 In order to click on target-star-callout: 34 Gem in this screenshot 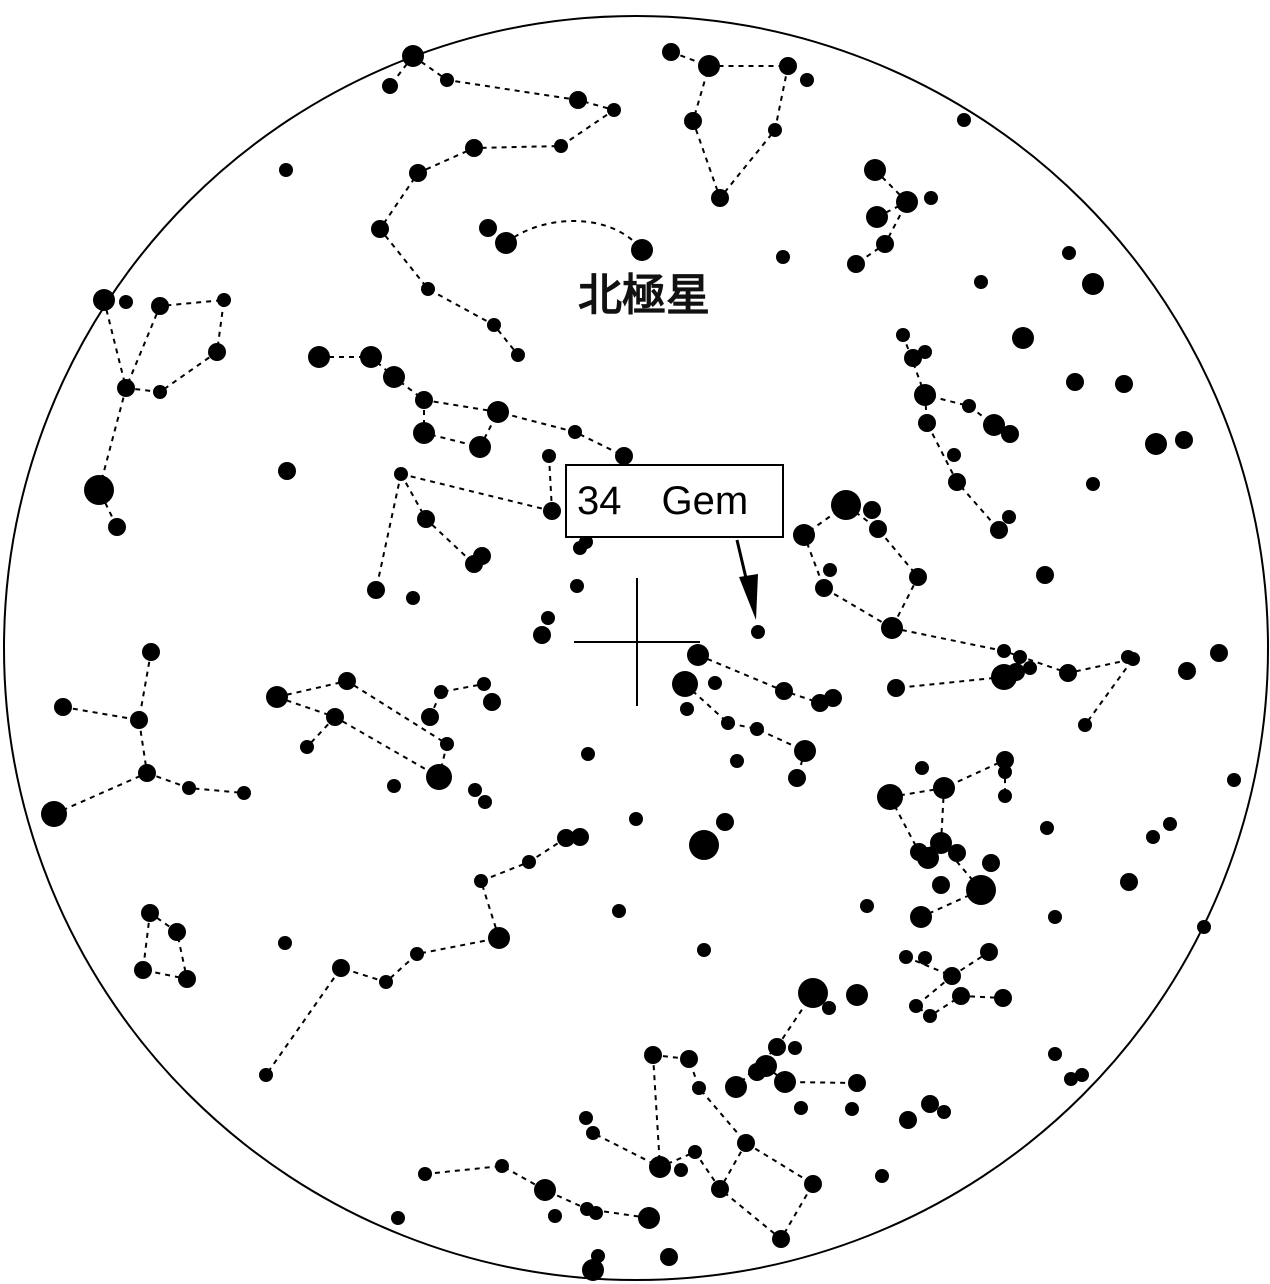, I will do `click(674, 542)`.